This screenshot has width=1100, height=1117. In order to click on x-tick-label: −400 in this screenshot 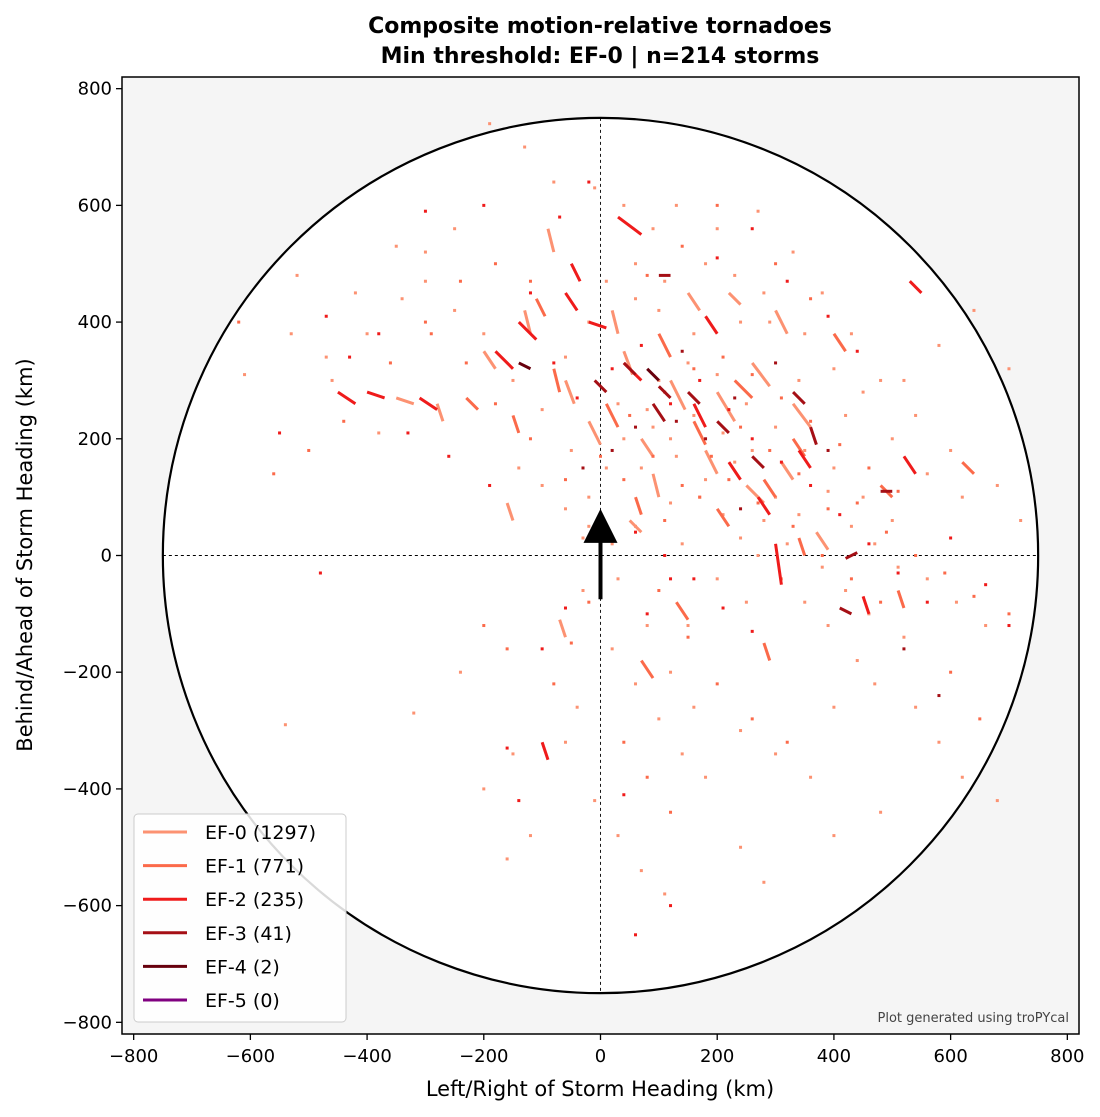, I will do `click(366, 1056)`.